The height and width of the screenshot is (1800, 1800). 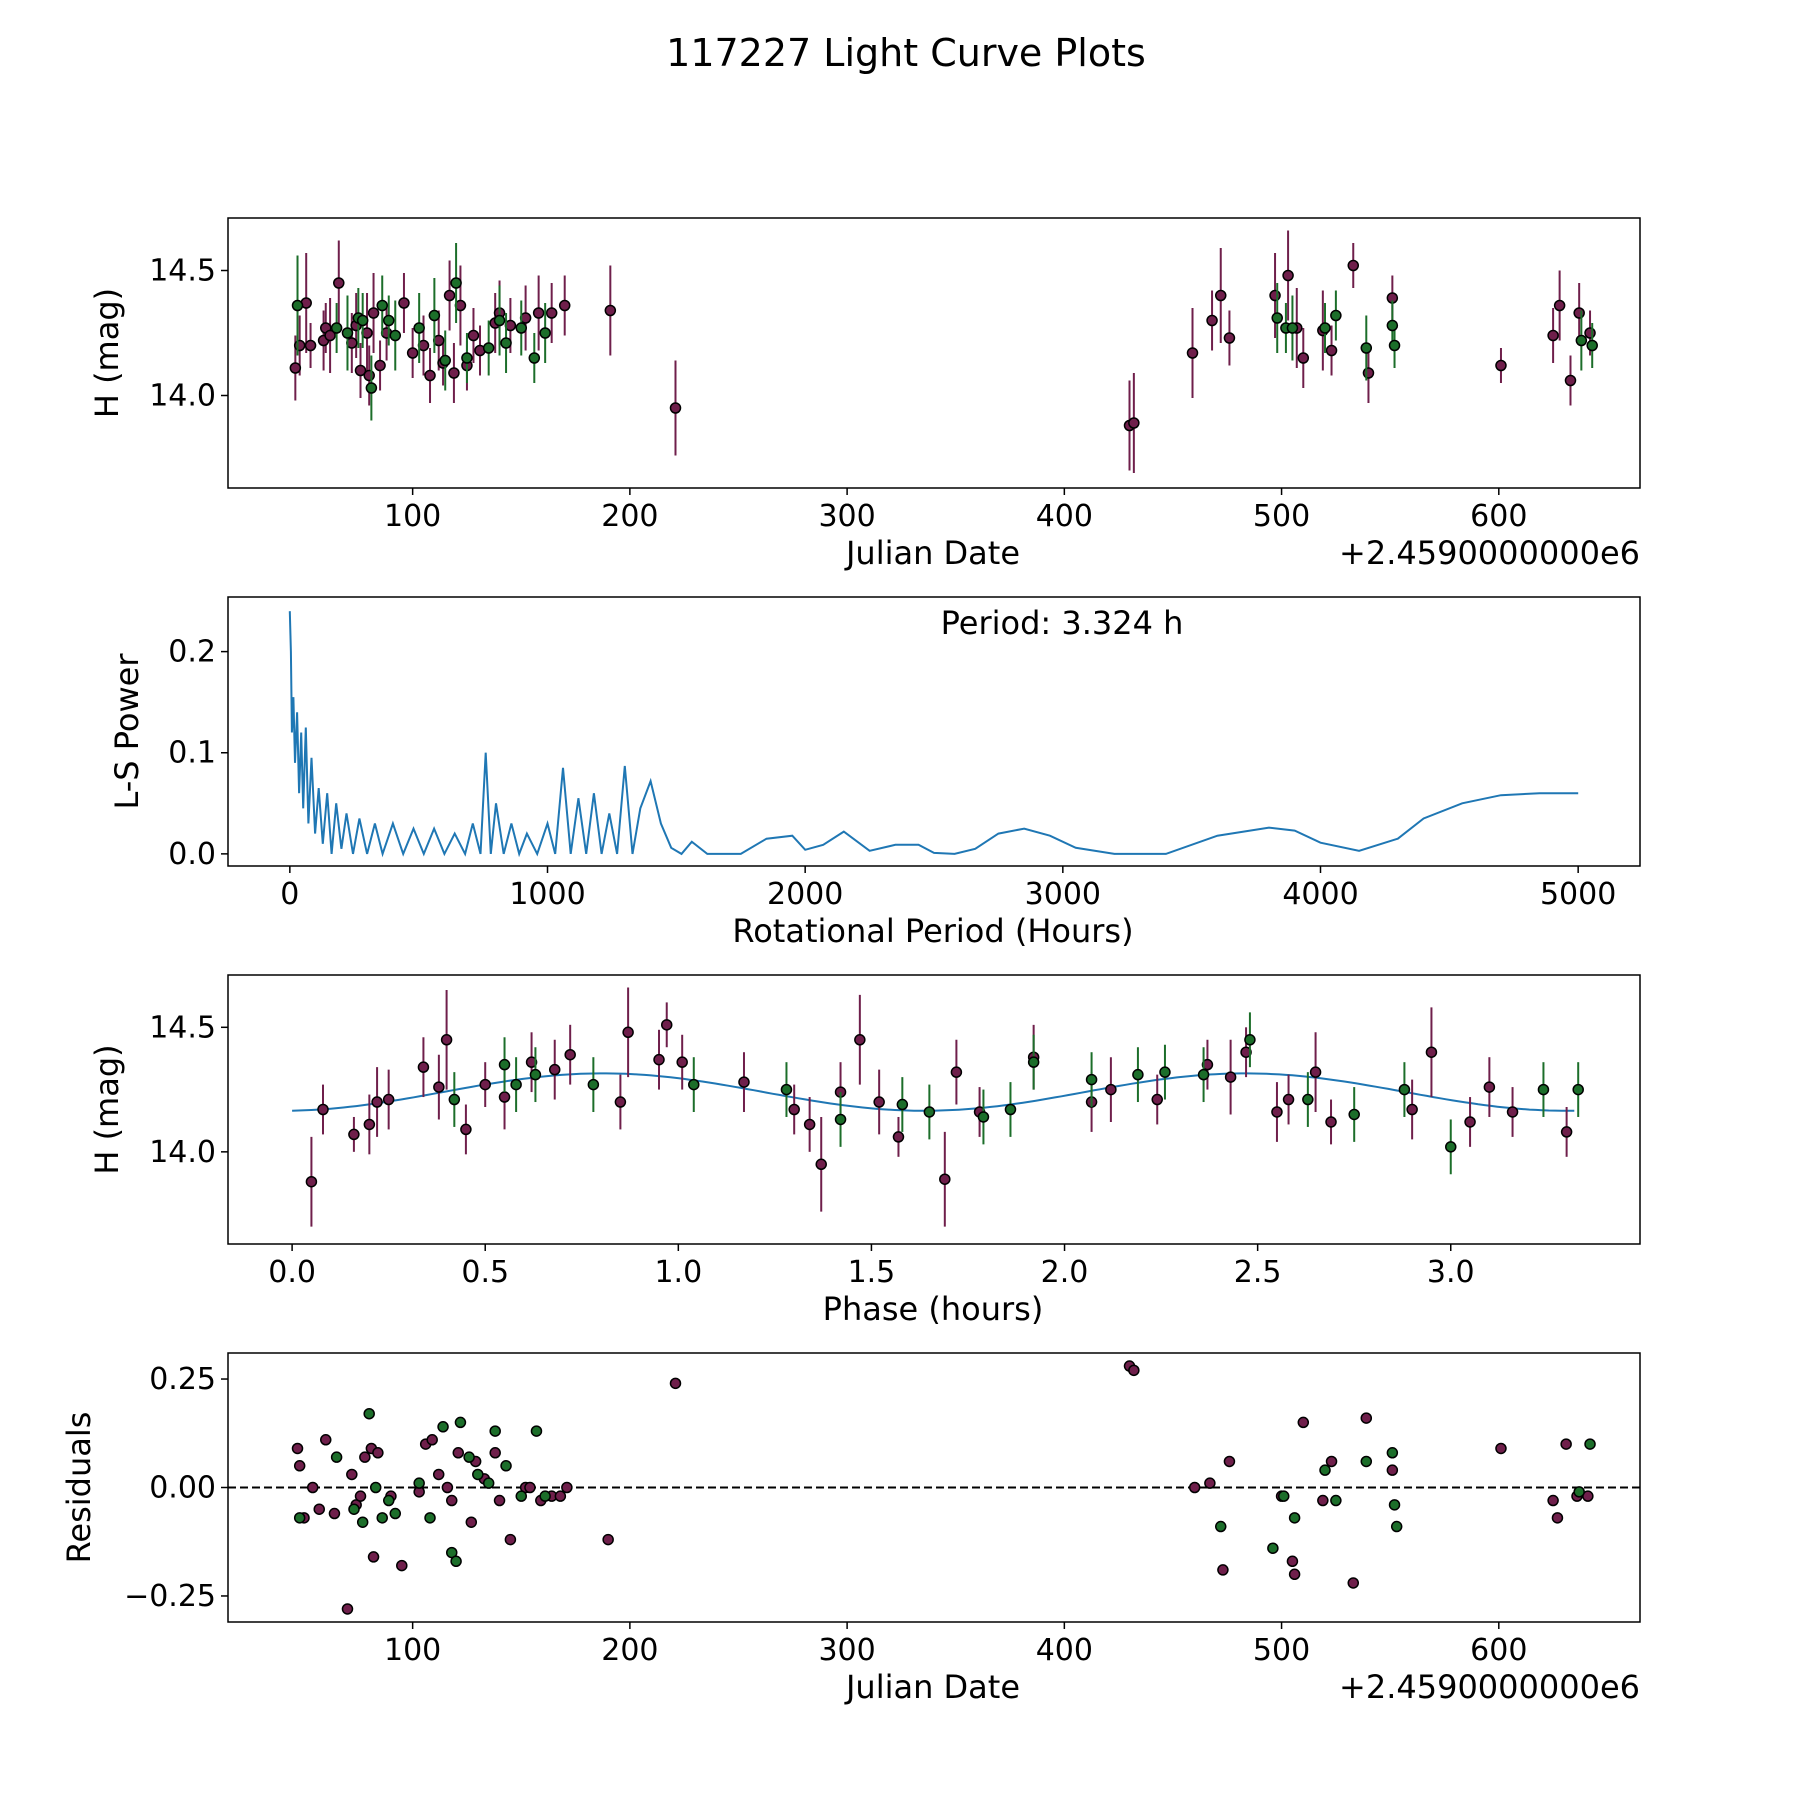 I want to click on y-tick-label: 0.25, so click(x=182, y=1379).